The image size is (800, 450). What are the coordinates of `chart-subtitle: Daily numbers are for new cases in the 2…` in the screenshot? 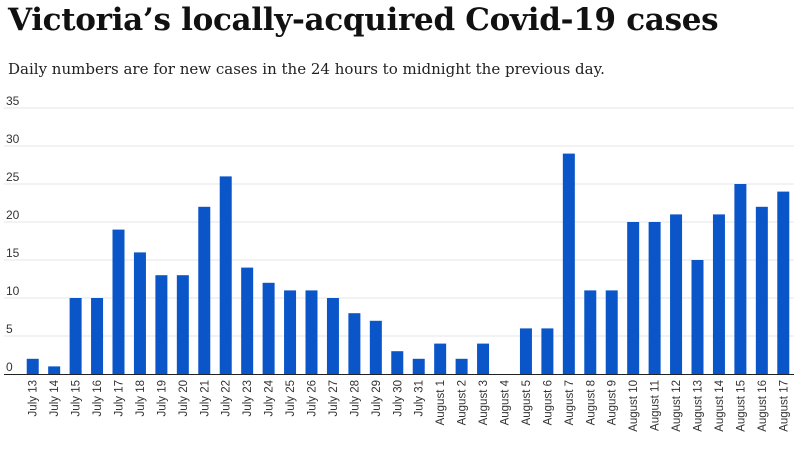 It's located at (306, 69).